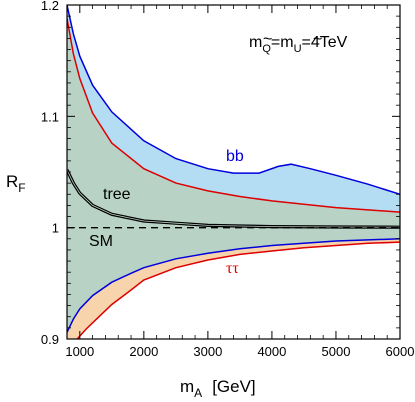 The image size is (415, 402). Describe the element at coordinates (325, 42) in the screenshot. I see `annot-value: =4TeV` at that location.